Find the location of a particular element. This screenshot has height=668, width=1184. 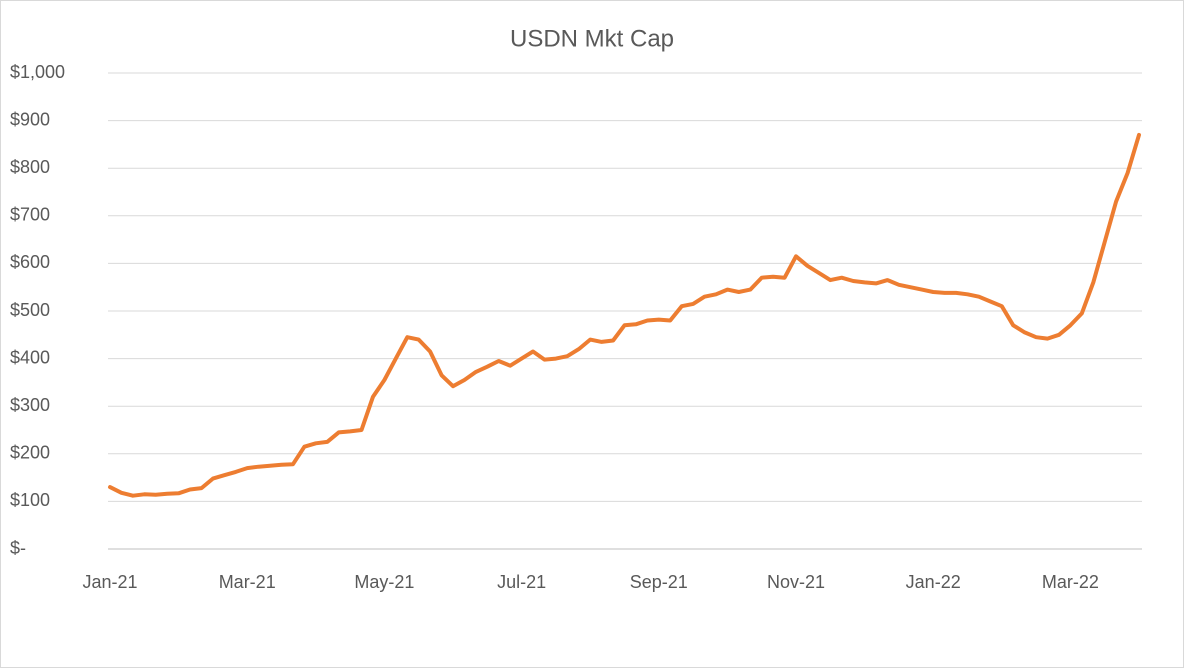

y-tick-label: $400 is located at coordinates (30, 357).